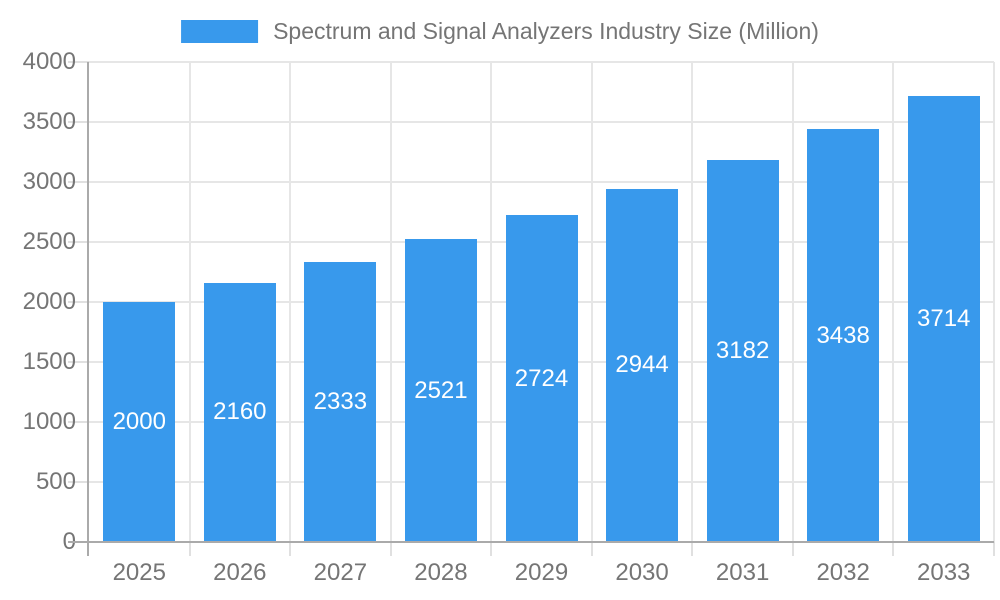 This screenshot has width=1000, height=600. I want to click on bar-2029, so click(541, 378).